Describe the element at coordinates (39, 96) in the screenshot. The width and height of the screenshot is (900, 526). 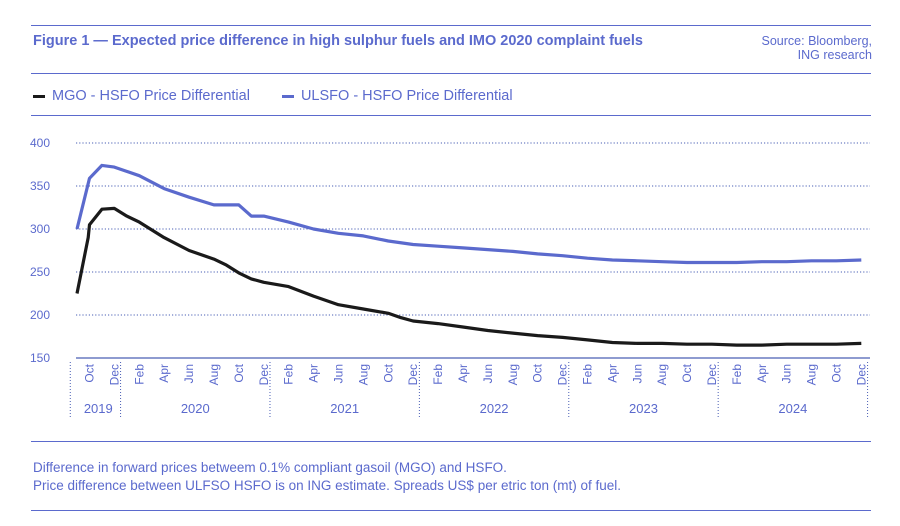
I see `legend-swatch-mgo` at that location.